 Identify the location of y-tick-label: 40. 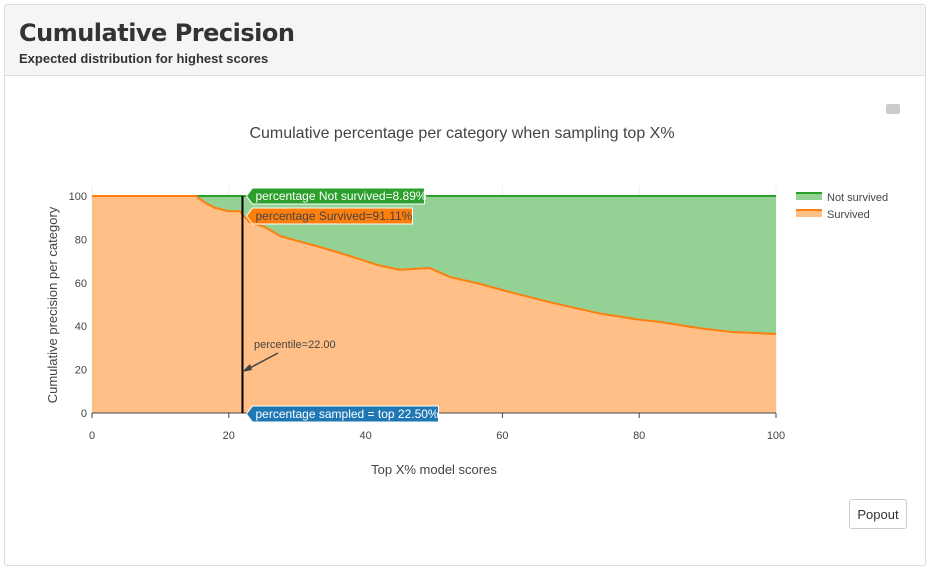
(81, 327).